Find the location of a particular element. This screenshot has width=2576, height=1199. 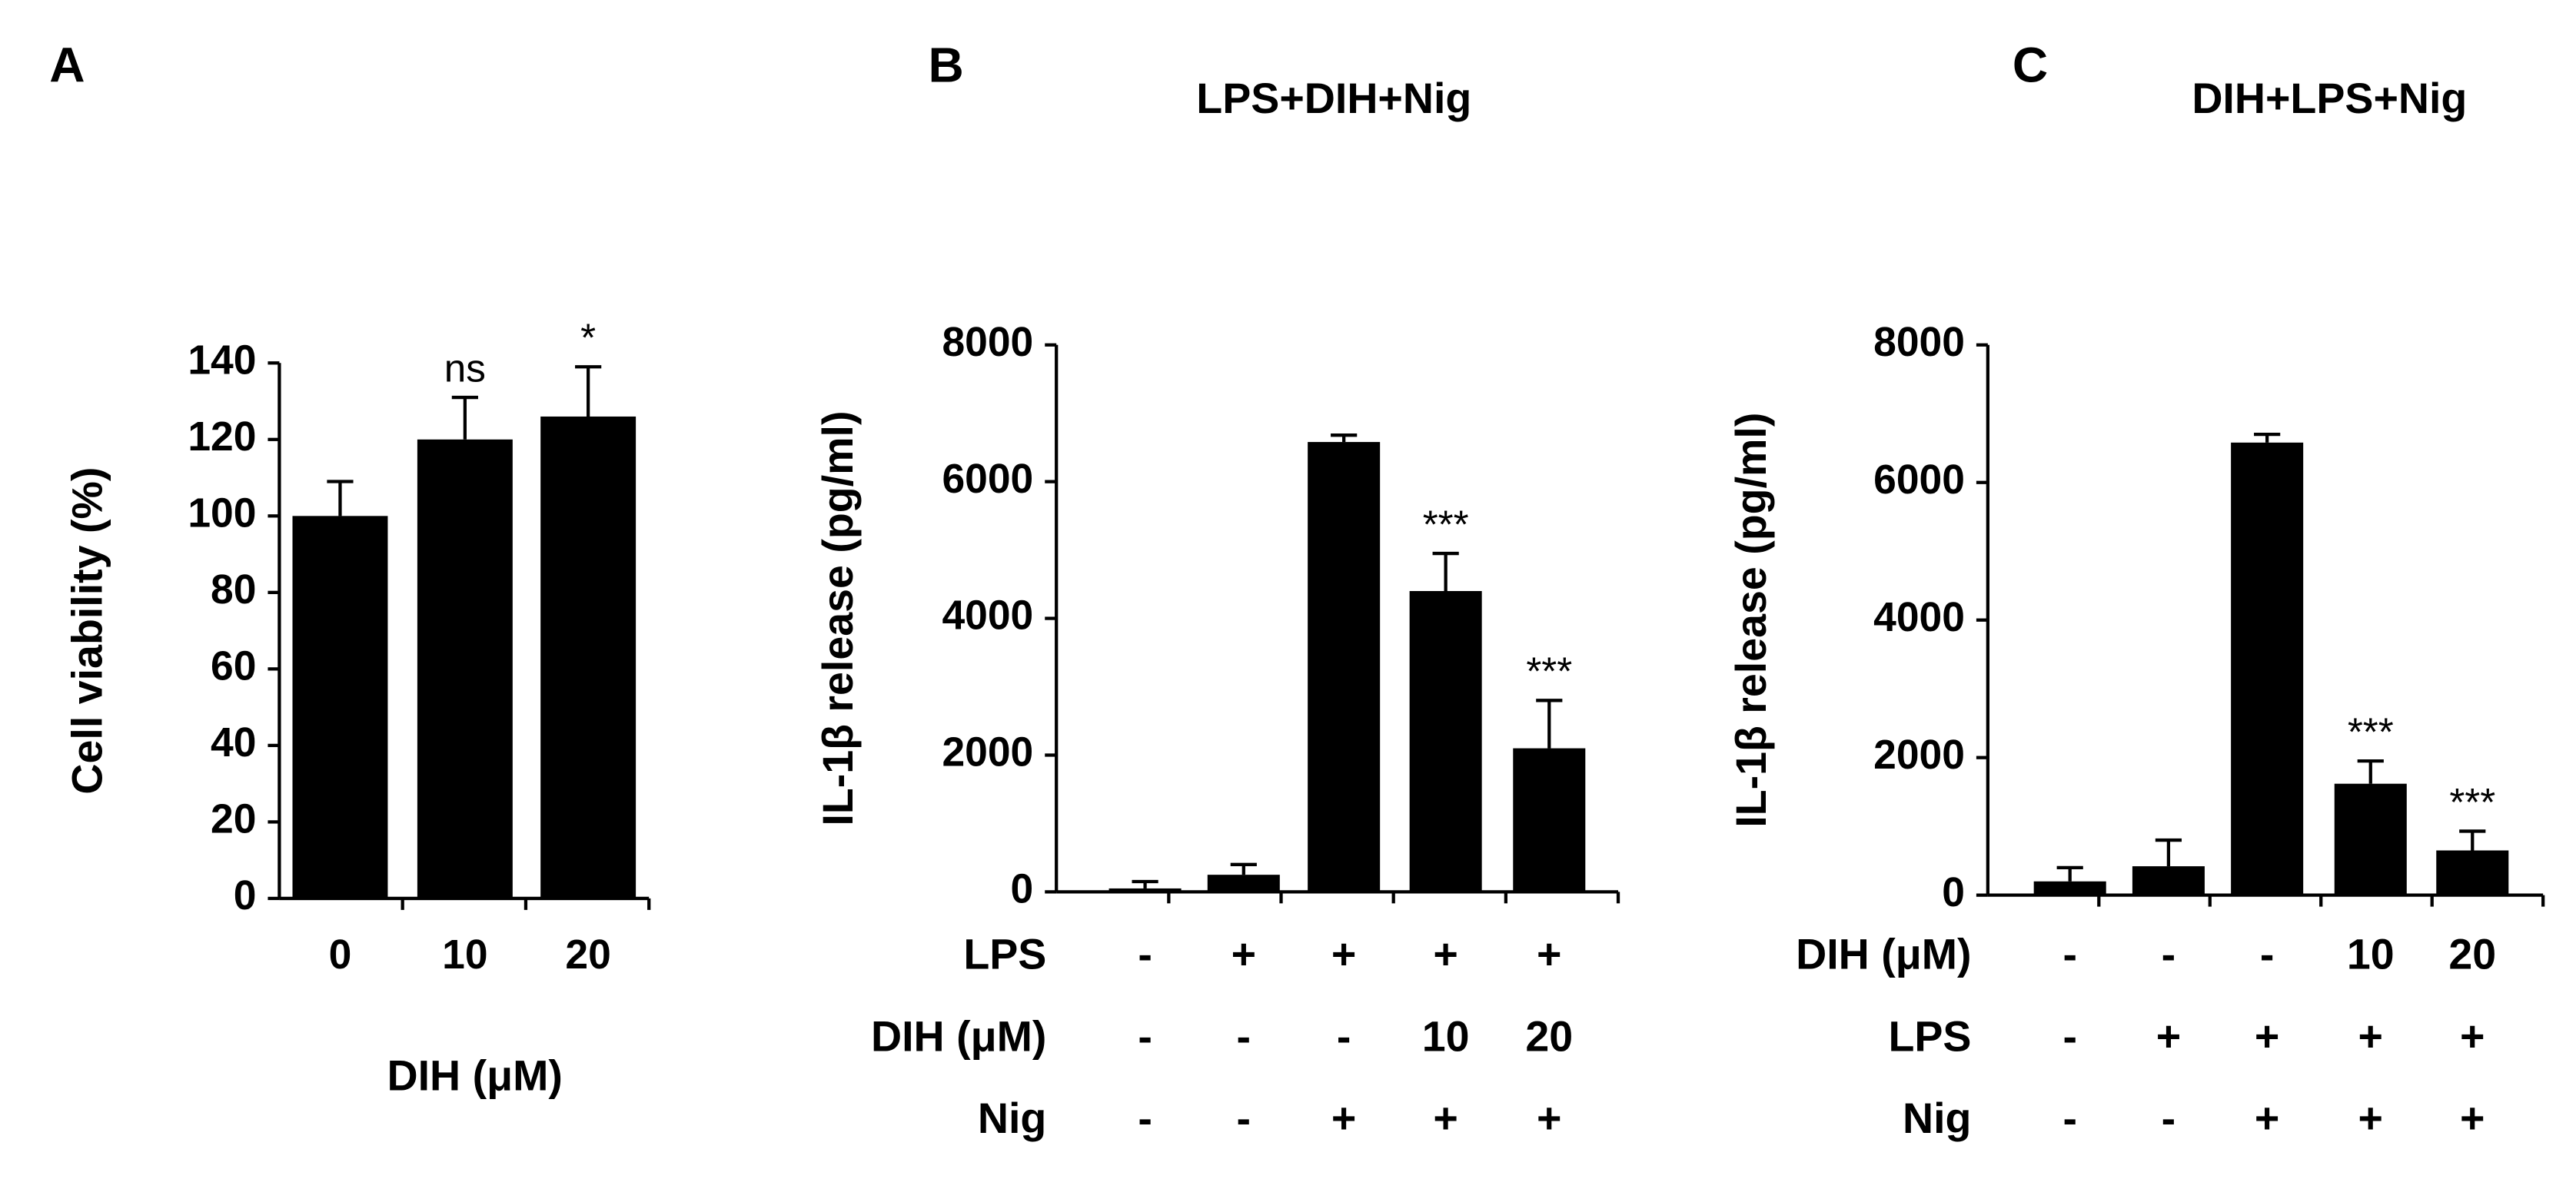

y-tick-label: 80 is located at coordinates (234, 590).